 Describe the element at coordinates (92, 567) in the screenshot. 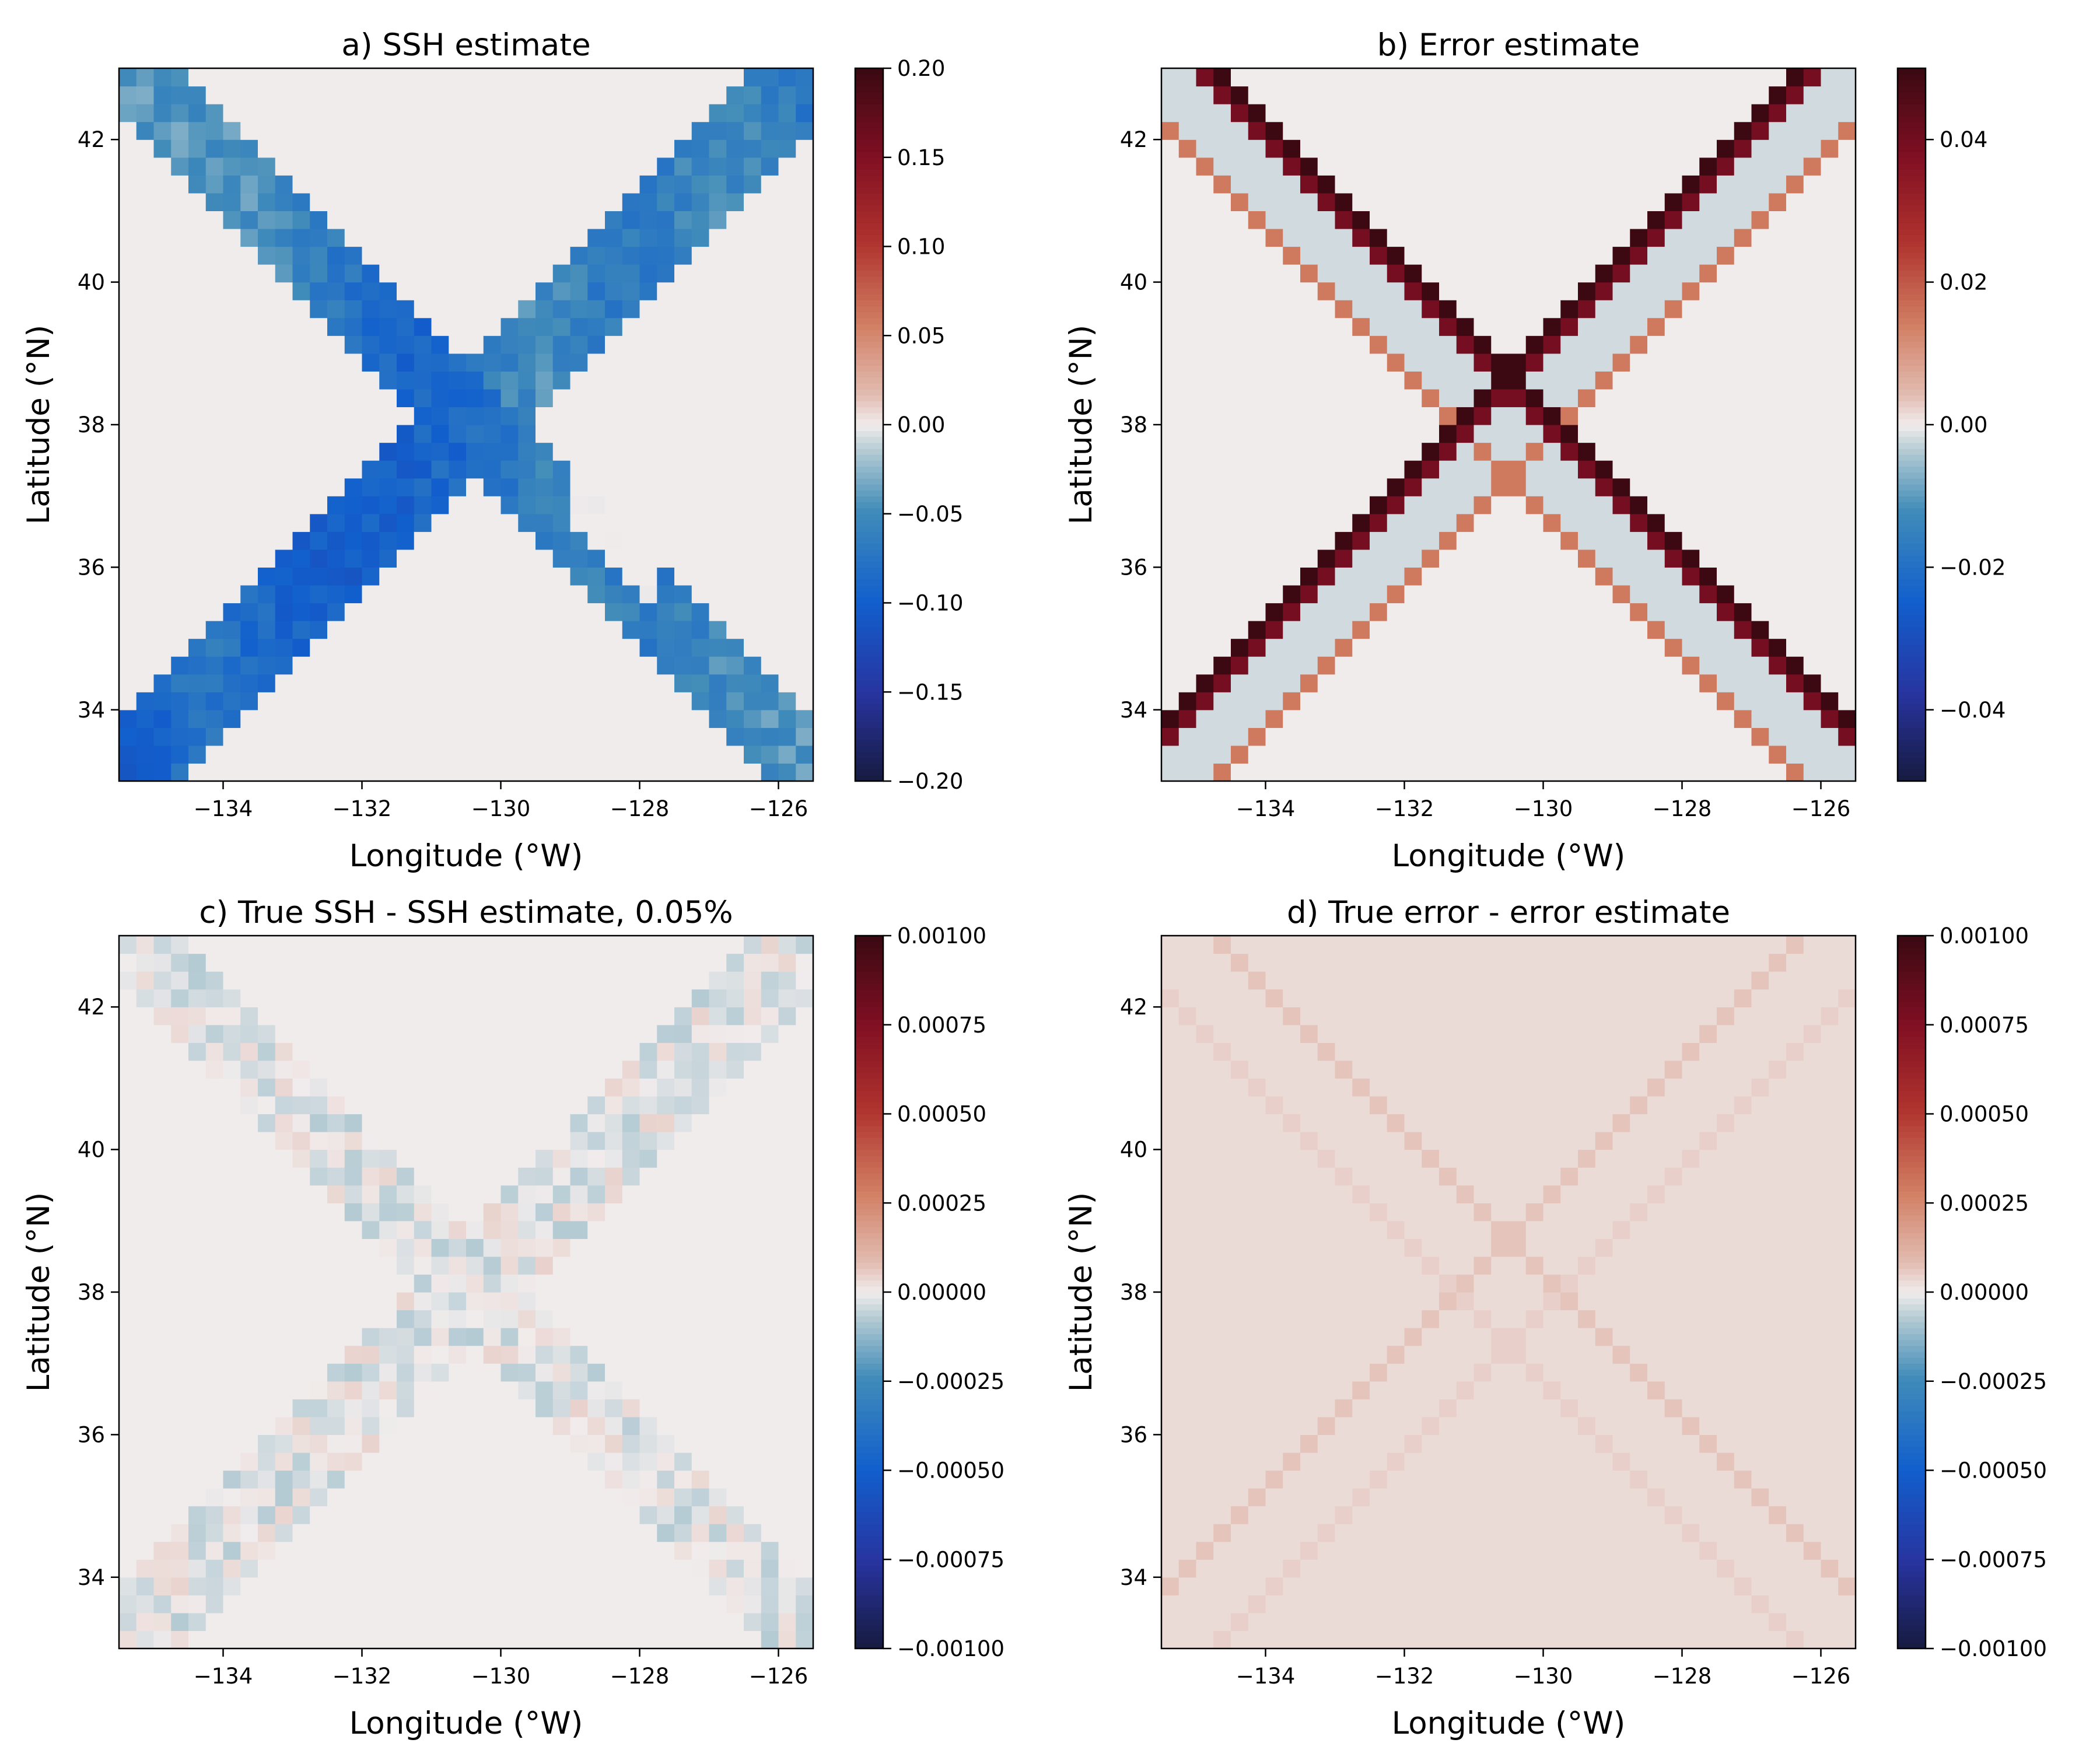

I see `y-tick-label: 36` at that location.